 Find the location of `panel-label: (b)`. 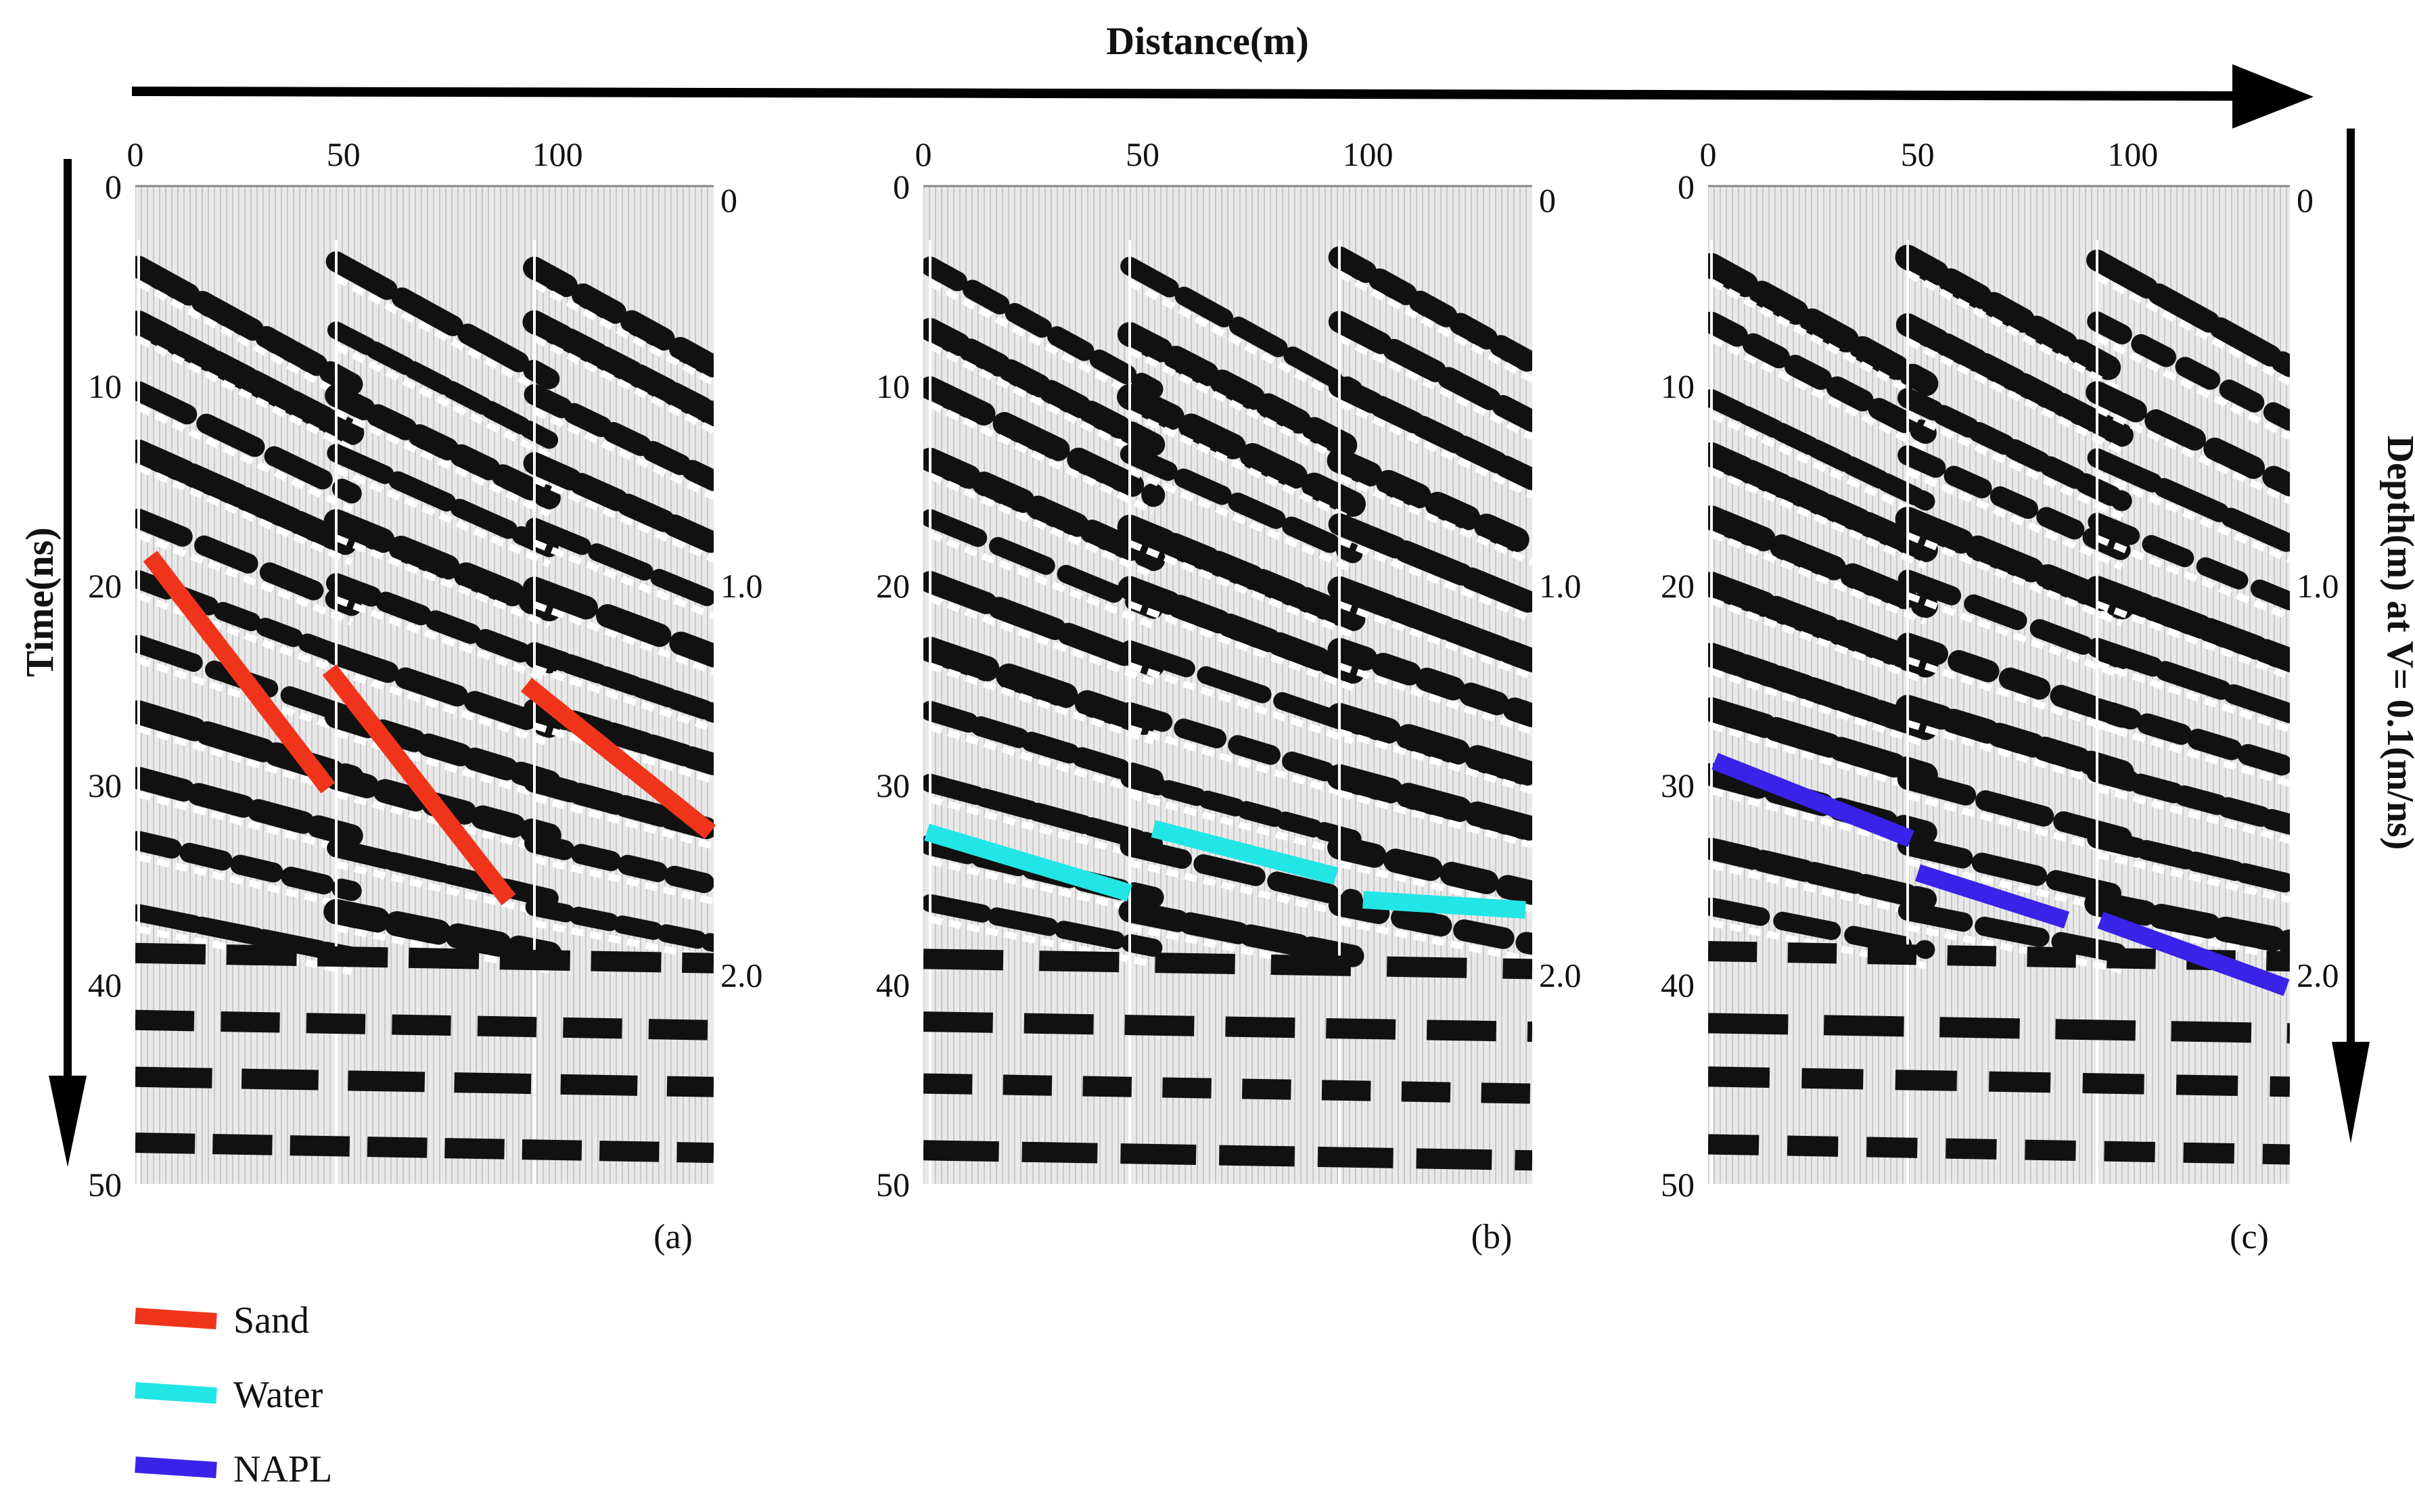

panel-label: (b) is located at coordinates (1492, 1237).